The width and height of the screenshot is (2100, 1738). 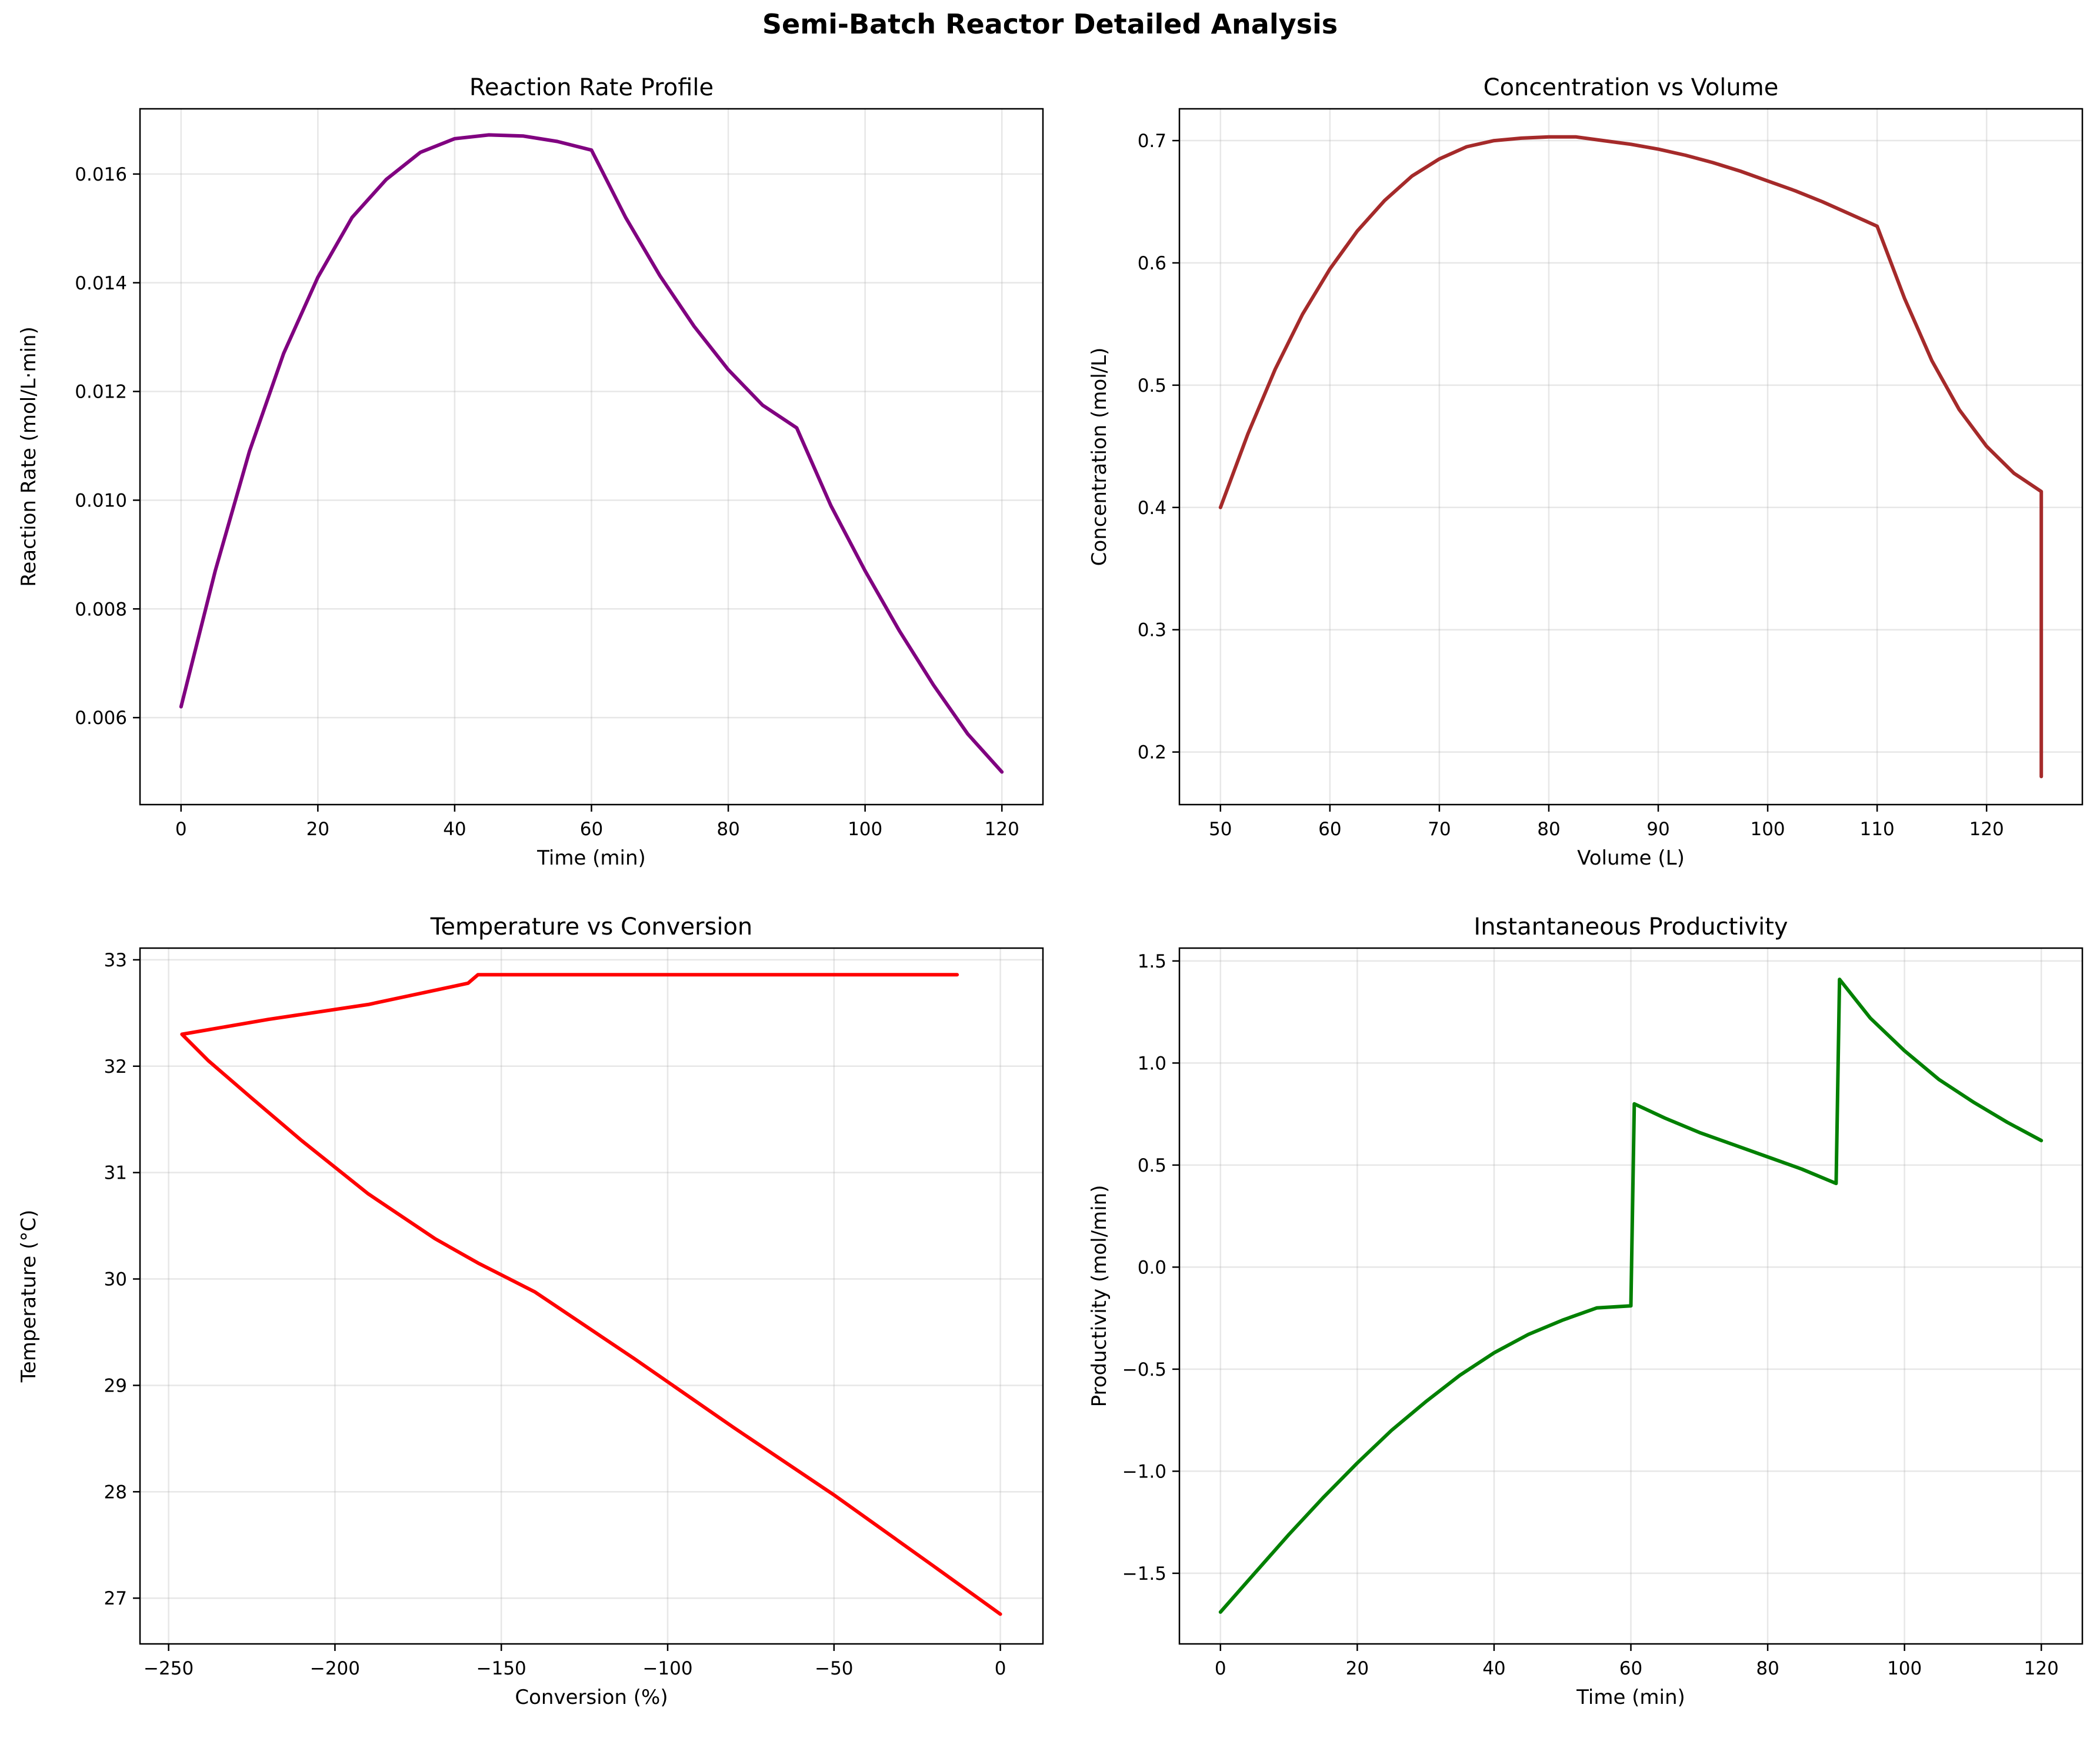 What do you see at coordinates (1152, 752) in the screenshot?
I see `y-tick-label: 0.2` at bounding box center [1152, 752].